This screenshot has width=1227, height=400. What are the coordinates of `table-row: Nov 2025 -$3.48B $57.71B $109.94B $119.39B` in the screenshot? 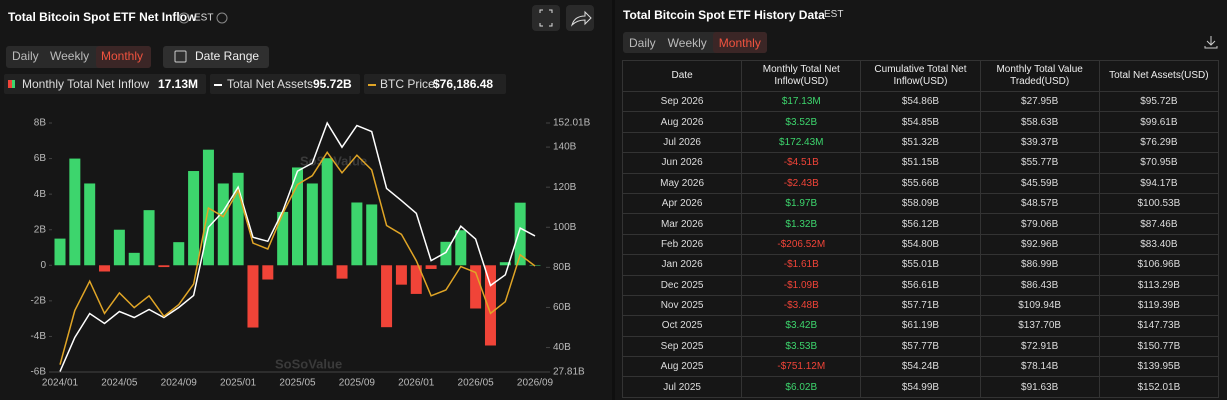 It's located at (920, 305).